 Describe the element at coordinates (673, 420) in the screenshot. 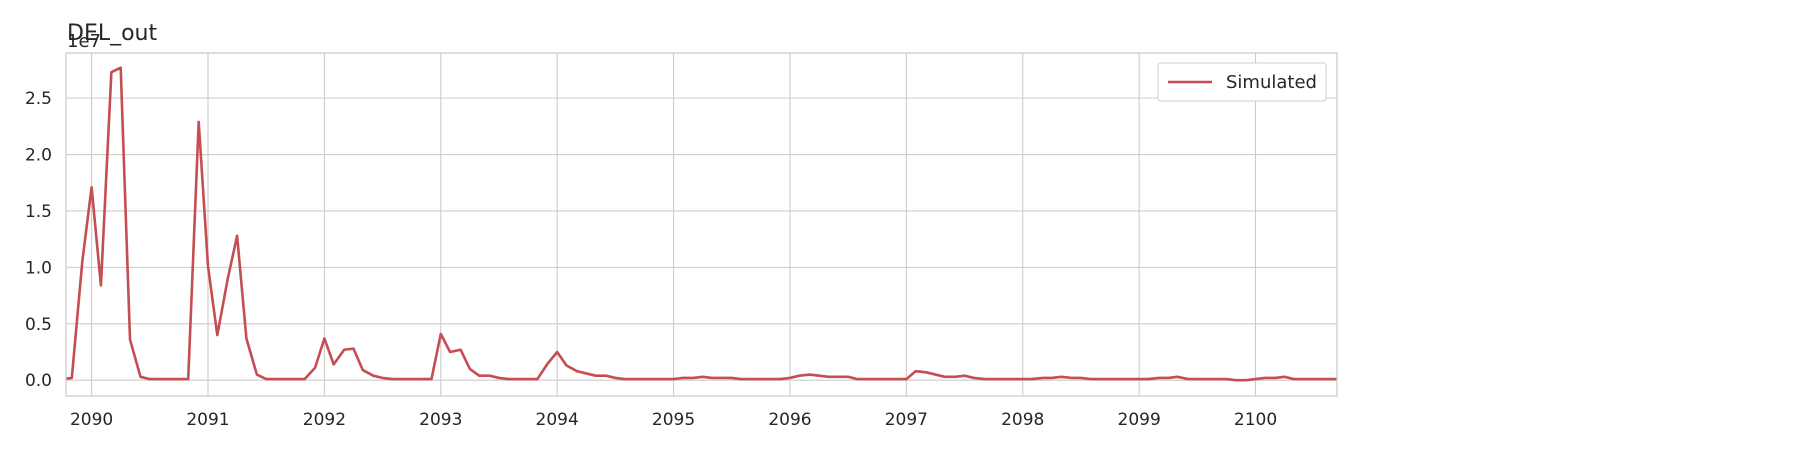

I see `x-tick-label: 2095` at that location.